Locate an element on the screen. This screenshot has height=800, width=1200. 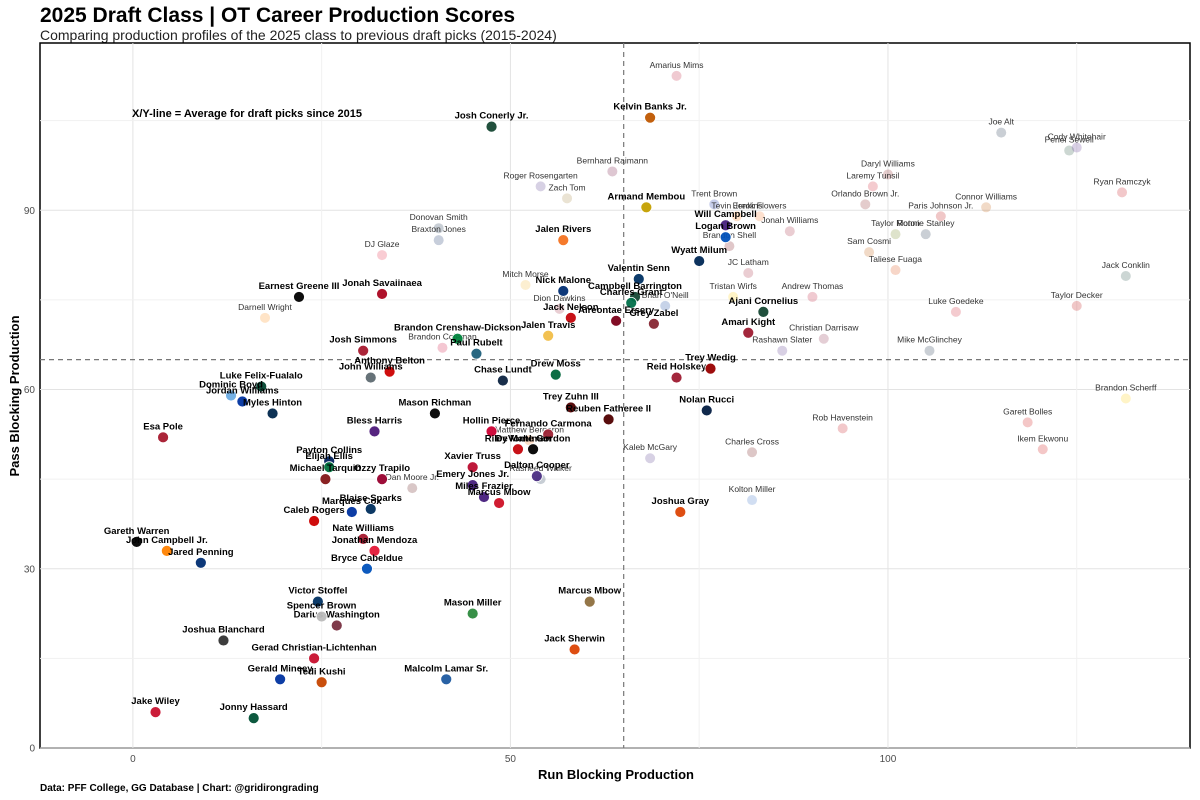
previous-pick-point: Charles Cross is located at coordinates (752, 447).